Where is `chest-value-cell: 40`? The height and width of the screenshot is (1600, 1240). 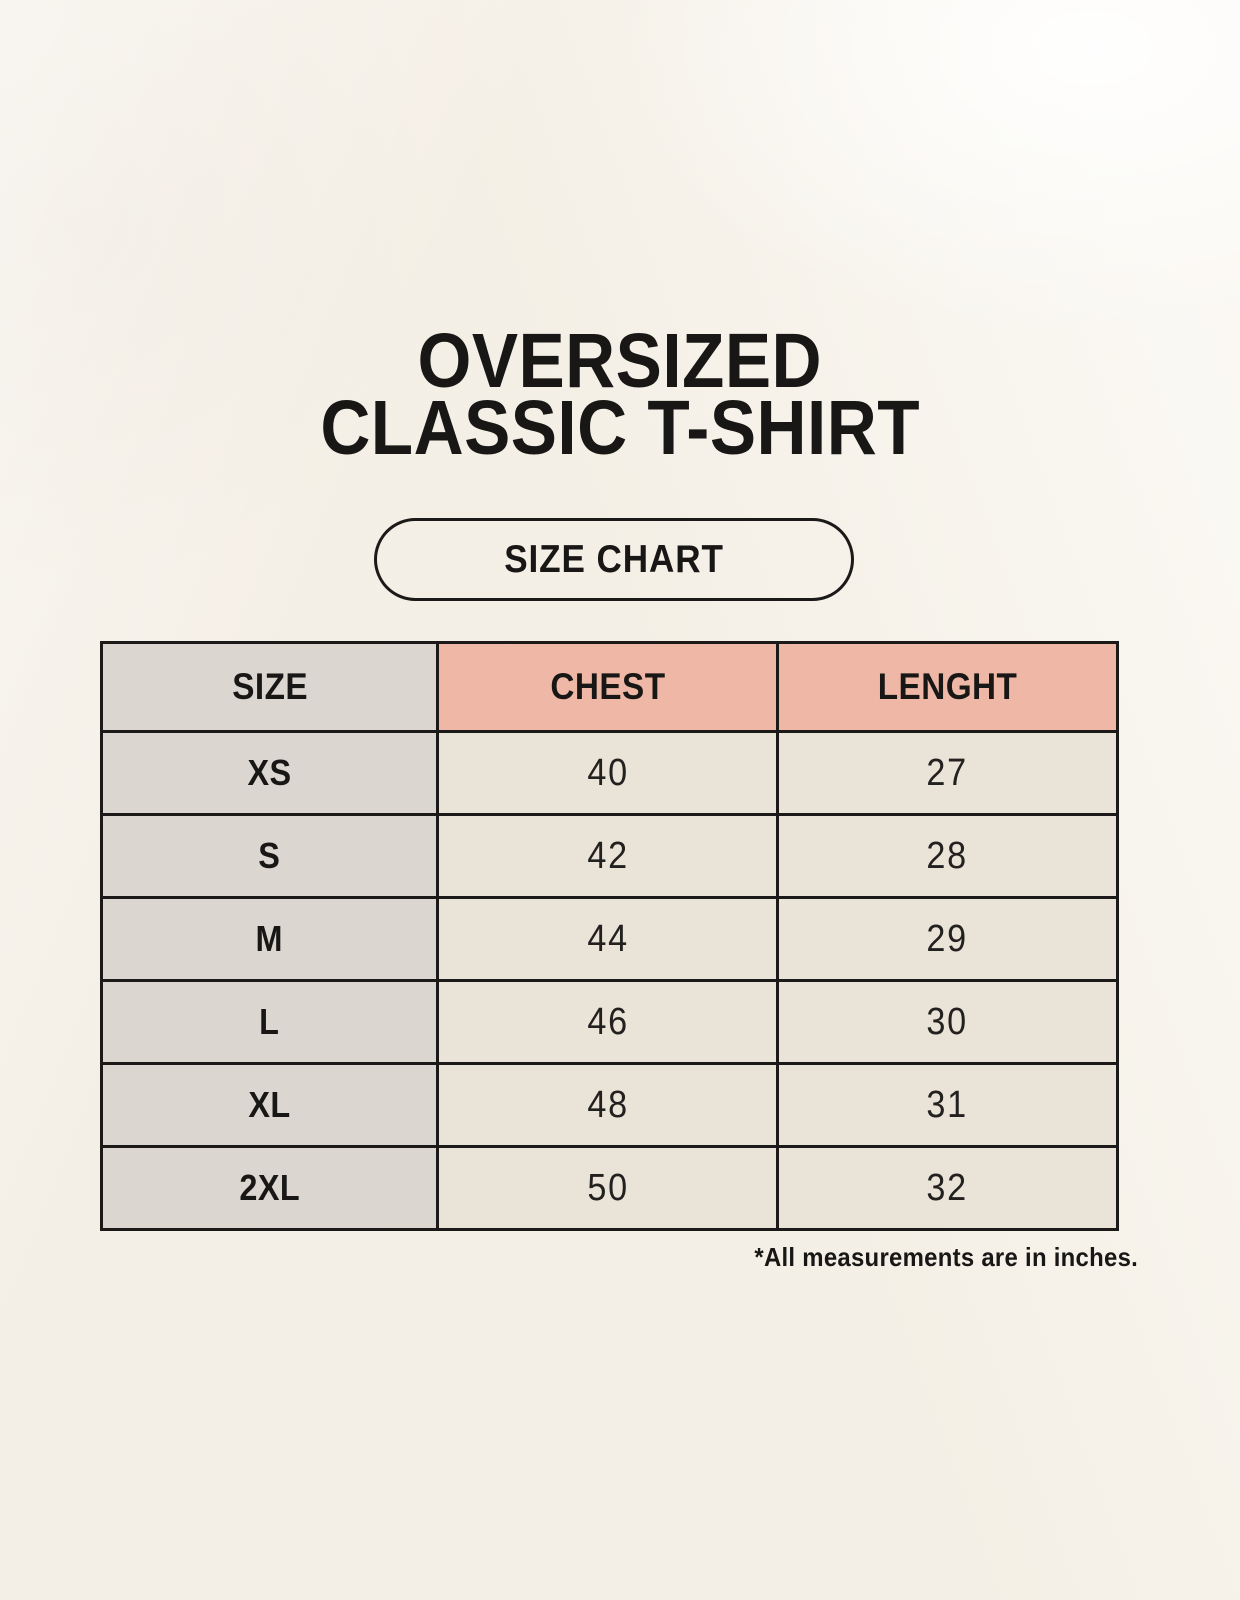 chest-value-cell: 40 is located at coordinates (608, 773).